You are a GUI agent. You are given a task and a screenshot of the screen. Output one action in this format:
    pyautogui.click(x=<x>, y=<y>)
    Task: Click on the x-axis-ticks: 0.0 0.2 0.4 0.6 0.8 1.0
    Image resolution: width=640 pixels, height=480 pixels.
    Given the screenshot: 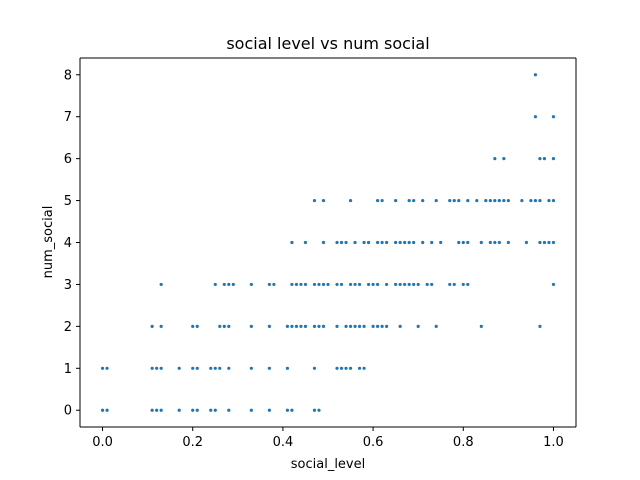 What is the action you would take?
    pyautogui.click(x=328, y=438)
    